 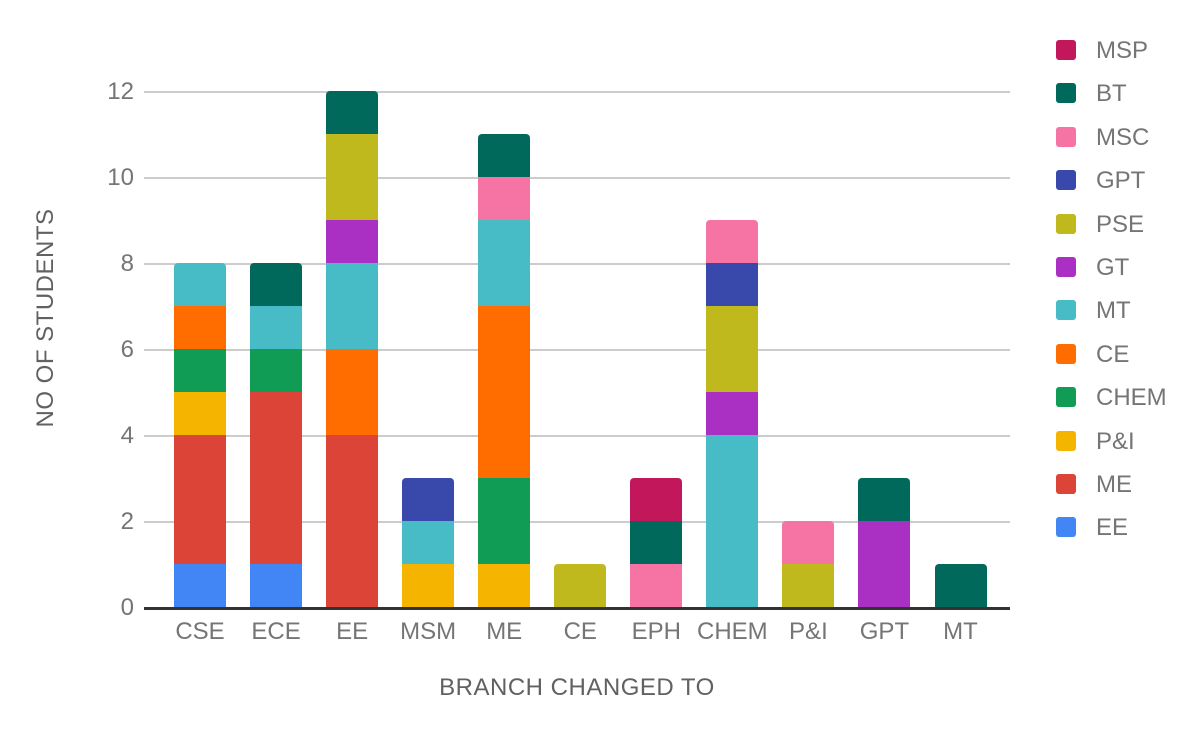 What do you see at coordinates (580, 631) in the screenshot?
I see `x-category-label-CE: CE` at bounding box center [580, 631].